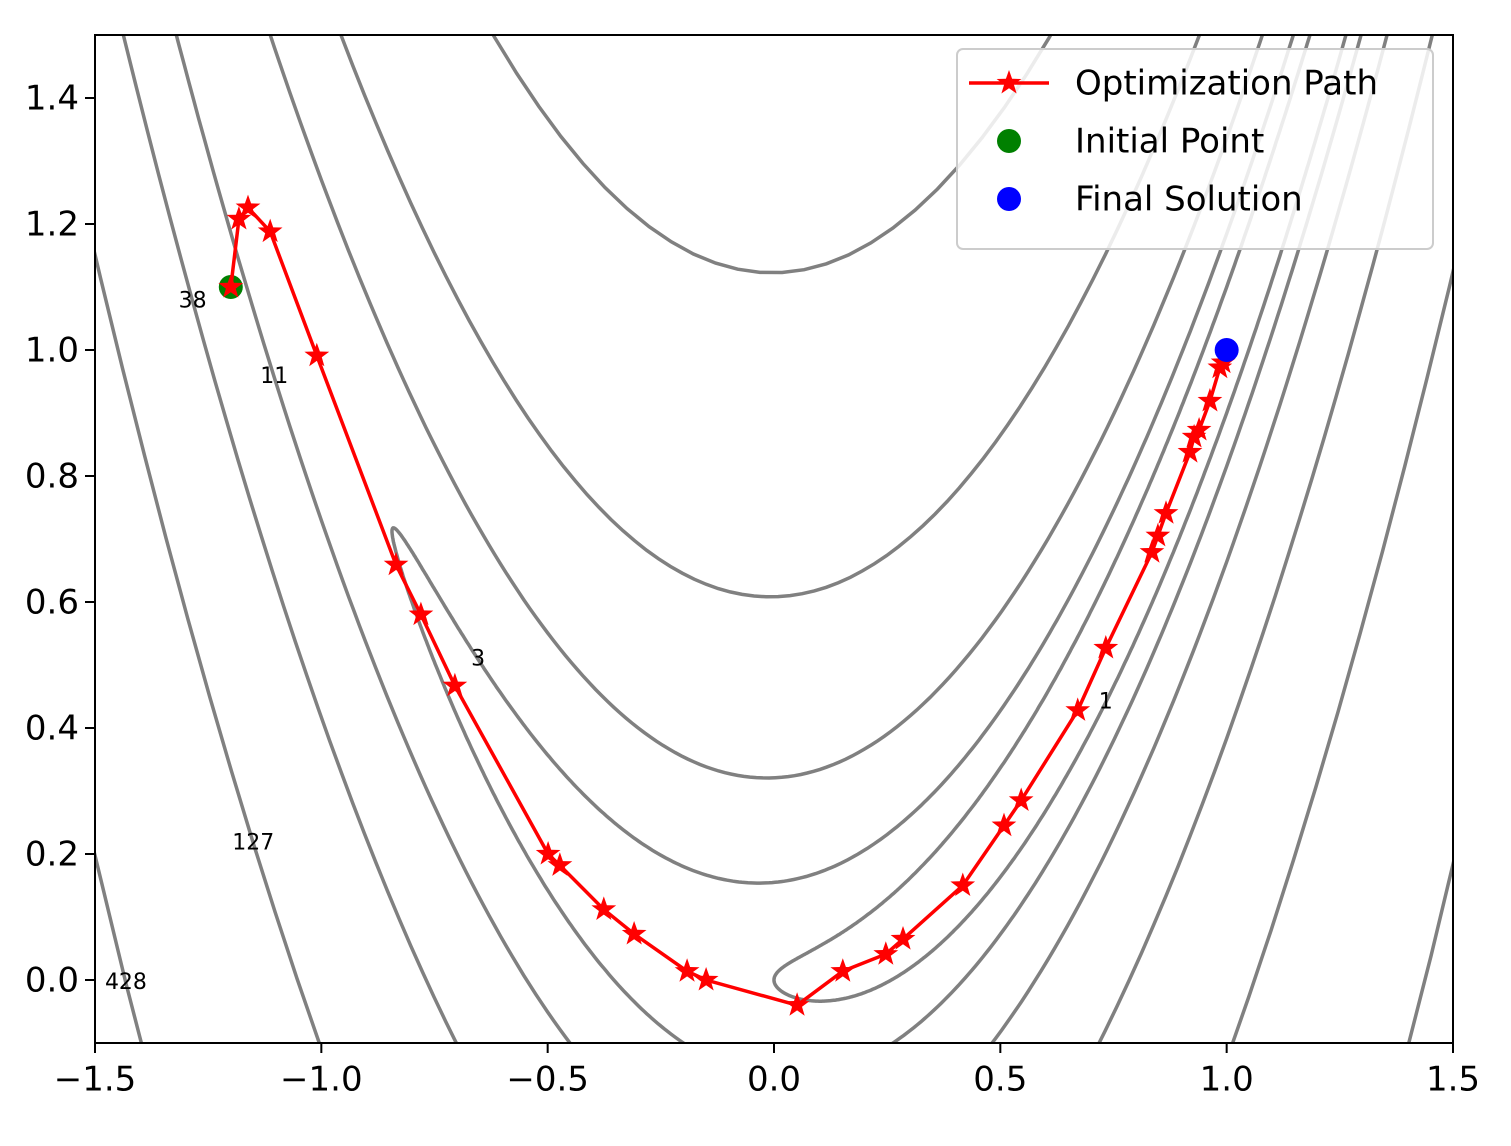 The image size is (1511, 1146). What do you see at coordinates (1226, 350) in the screenshot?
I see `point-marker` at bounding box center [1226, 350].